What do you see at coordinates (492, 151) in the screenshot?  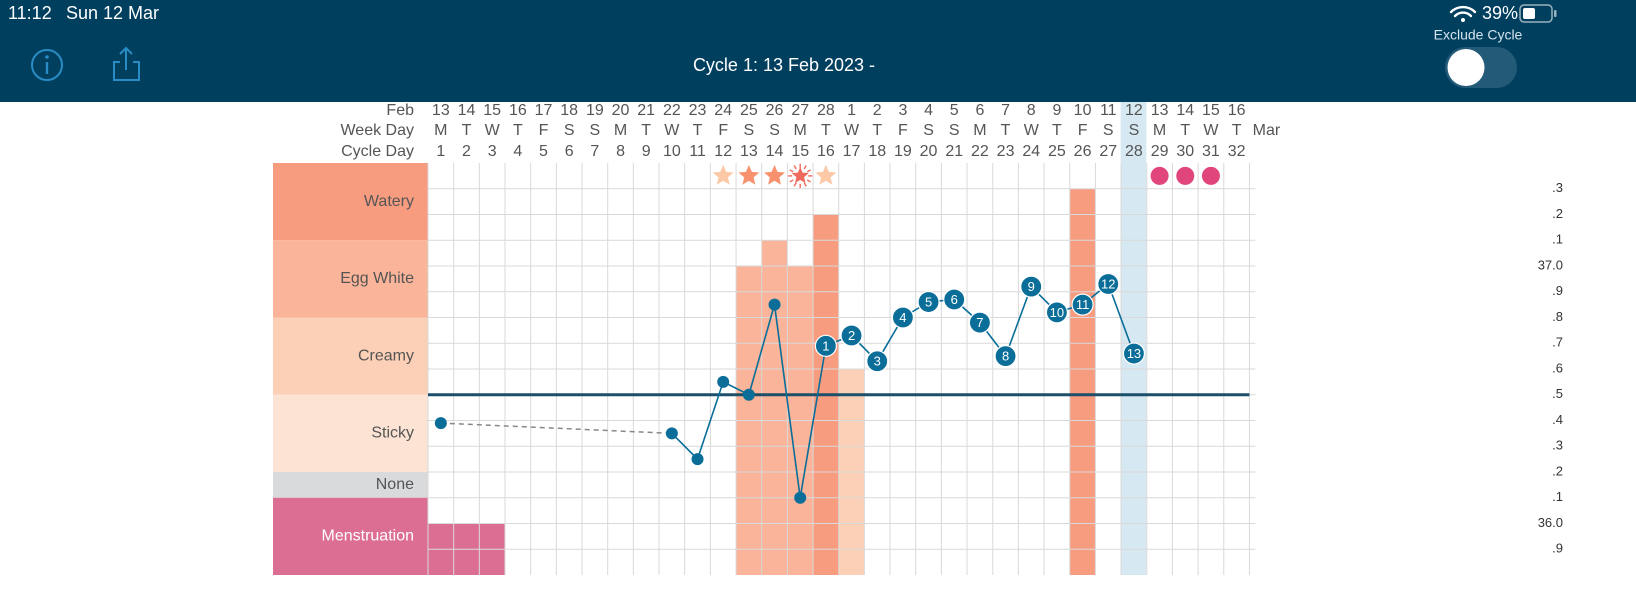 I see `cycle-day-label: 3` at bounding box center [492, 151].